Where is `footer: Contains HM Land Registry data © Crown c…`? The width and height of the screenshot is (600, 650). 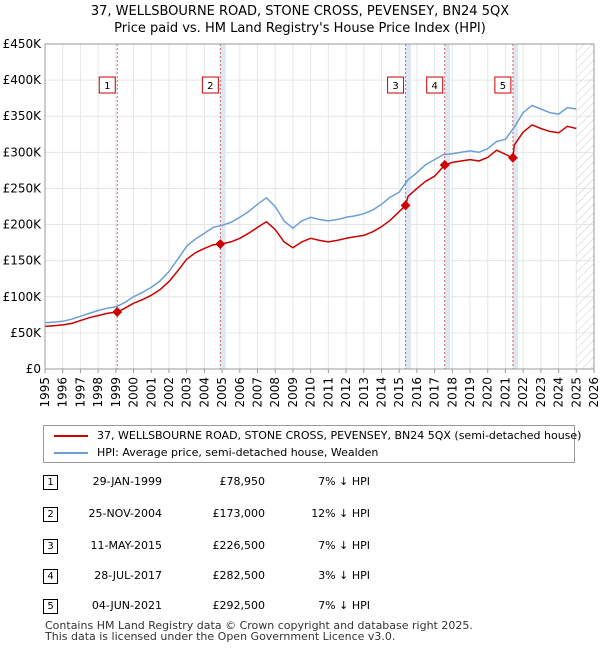 footer: Contains HM Land Registry data © Crown c… is located at coordinates (259, 631).